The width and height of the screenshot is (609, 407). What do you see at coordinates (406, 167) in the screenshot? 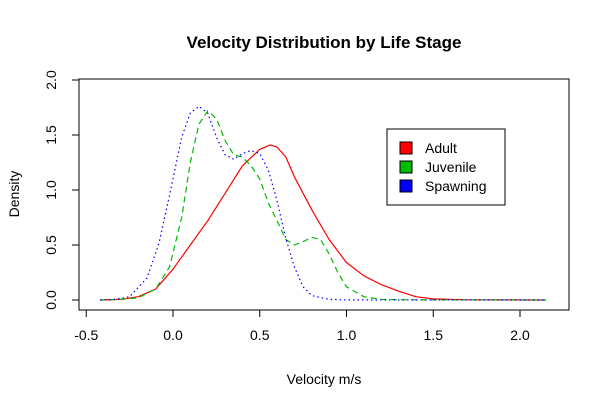
I see `legend-swatch-juvenile` at bounding box center [406, 167].